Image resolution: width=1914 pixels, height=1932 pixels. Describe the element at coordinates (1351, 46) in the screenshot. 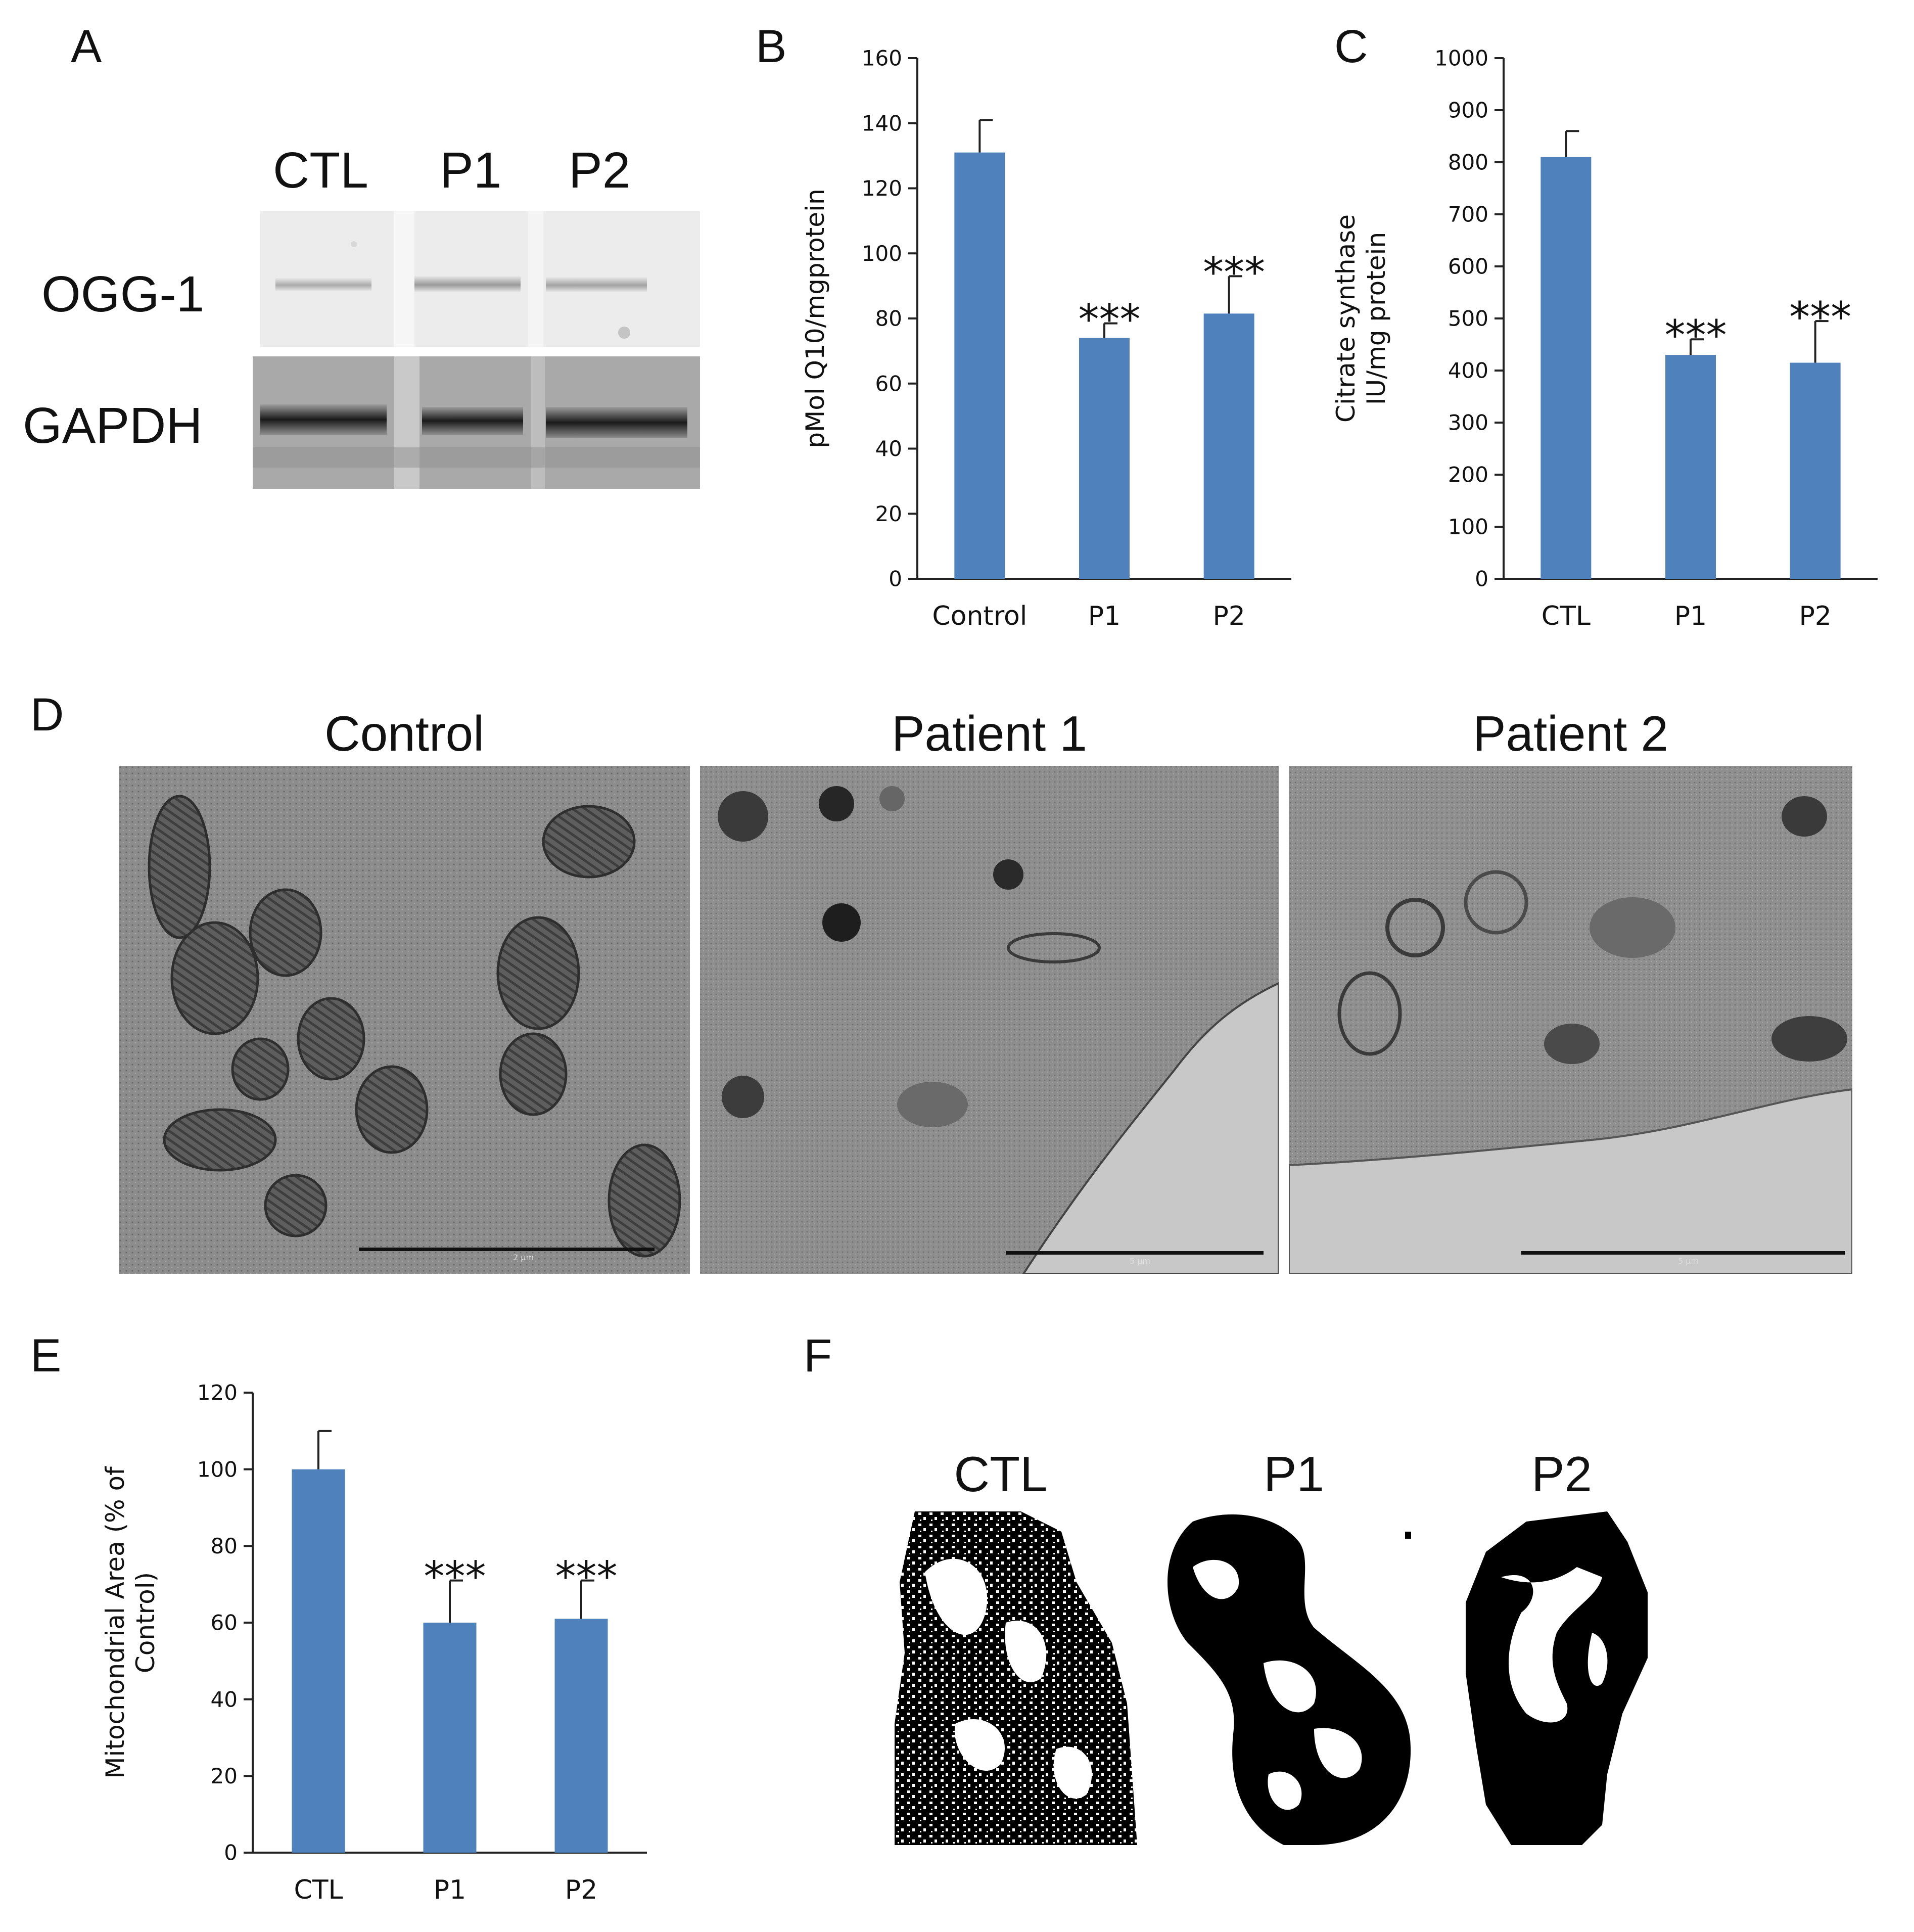

I see `panel-c-letter: C` at that location.